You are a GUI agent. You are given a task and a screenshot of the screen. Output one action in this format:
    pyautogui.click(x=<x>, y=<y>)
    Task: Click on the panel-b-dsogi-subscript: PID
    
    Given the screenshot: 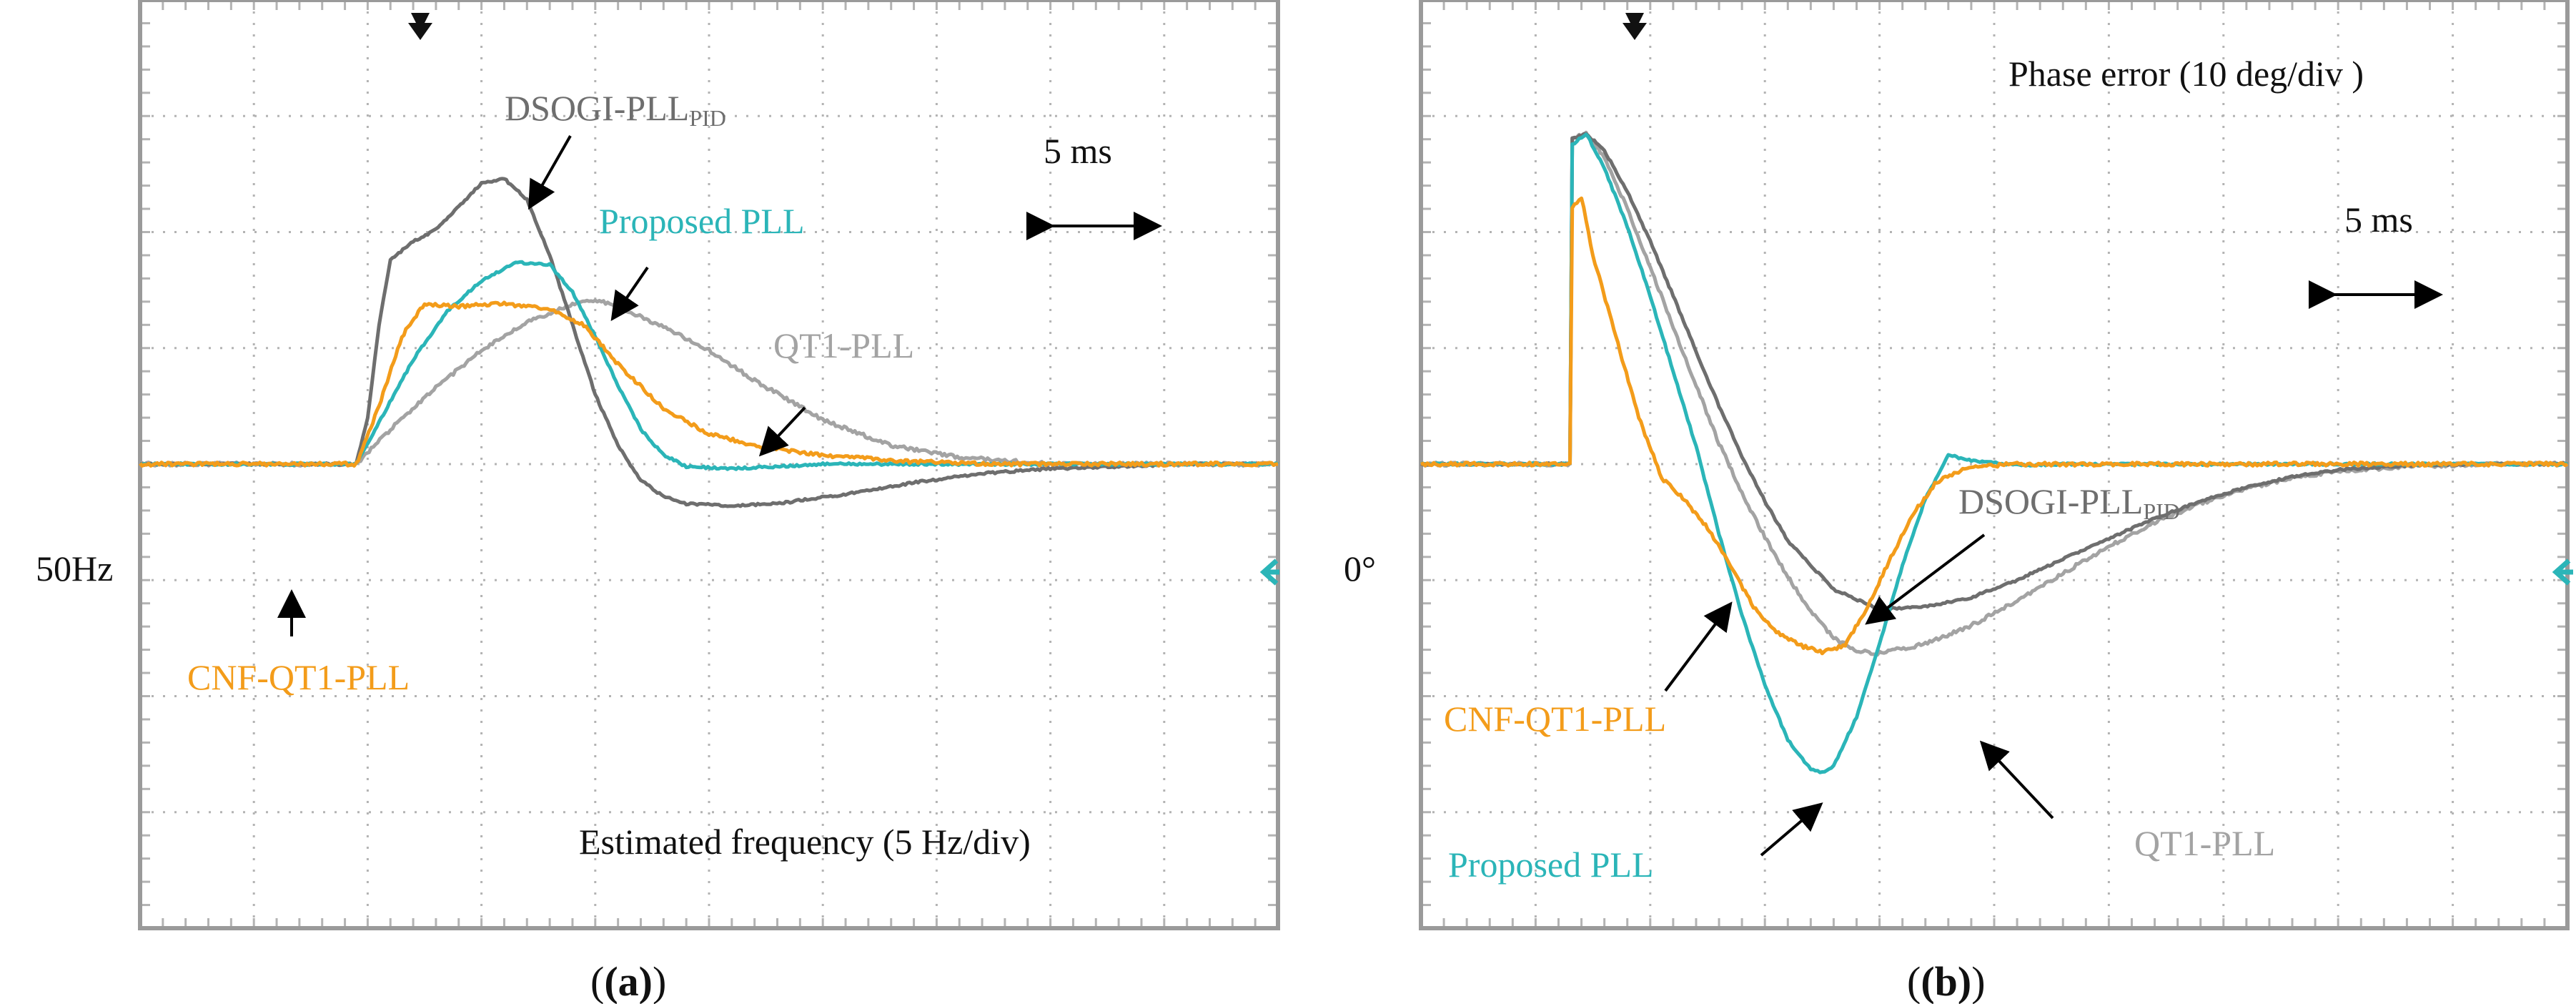 What is the action you would take?
    pyautogui.click(x=2161, y=511)
    